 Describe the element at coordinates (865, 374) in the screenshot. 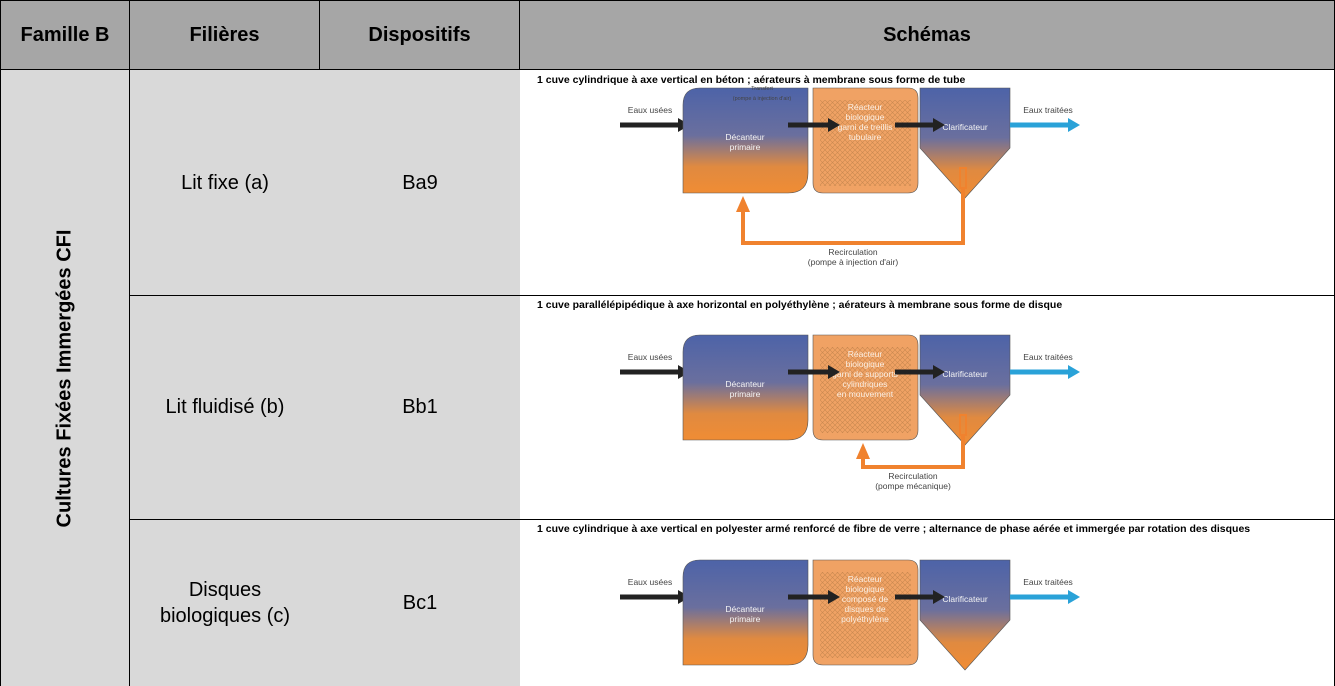

I see `reactor-label: garni de supports` at that location.